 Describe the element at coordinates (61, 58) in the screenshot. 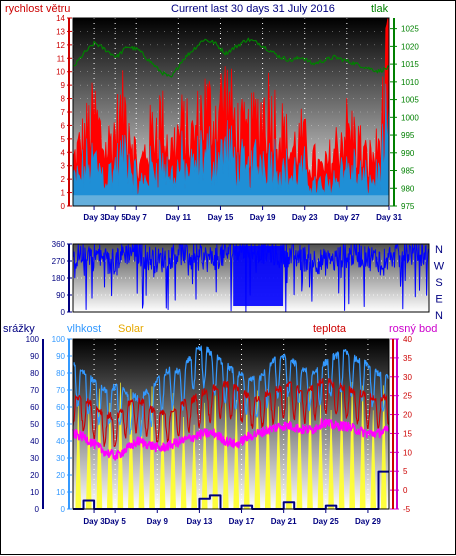

I see `wind-tick-label: 11` at that location.